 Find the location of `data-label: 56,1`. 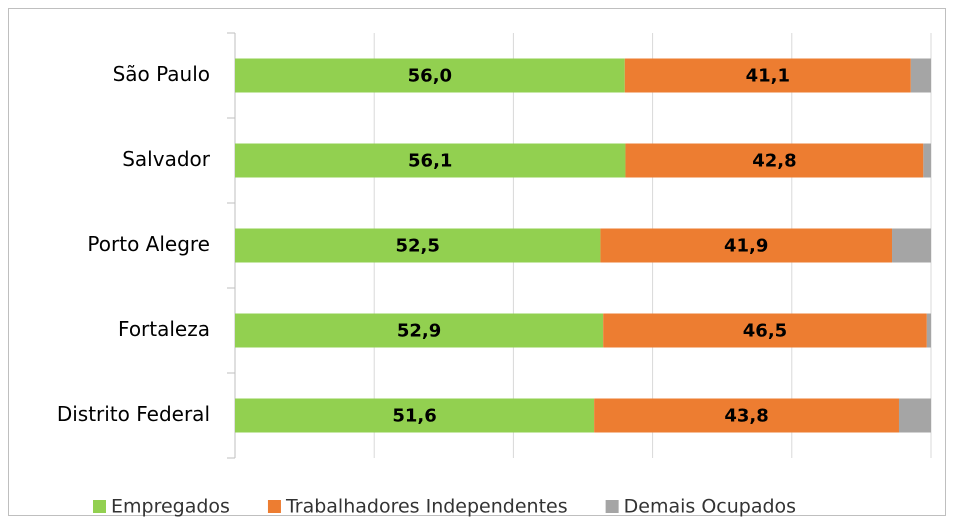

data-label: 56,1 is located at coordinates (430, 161).